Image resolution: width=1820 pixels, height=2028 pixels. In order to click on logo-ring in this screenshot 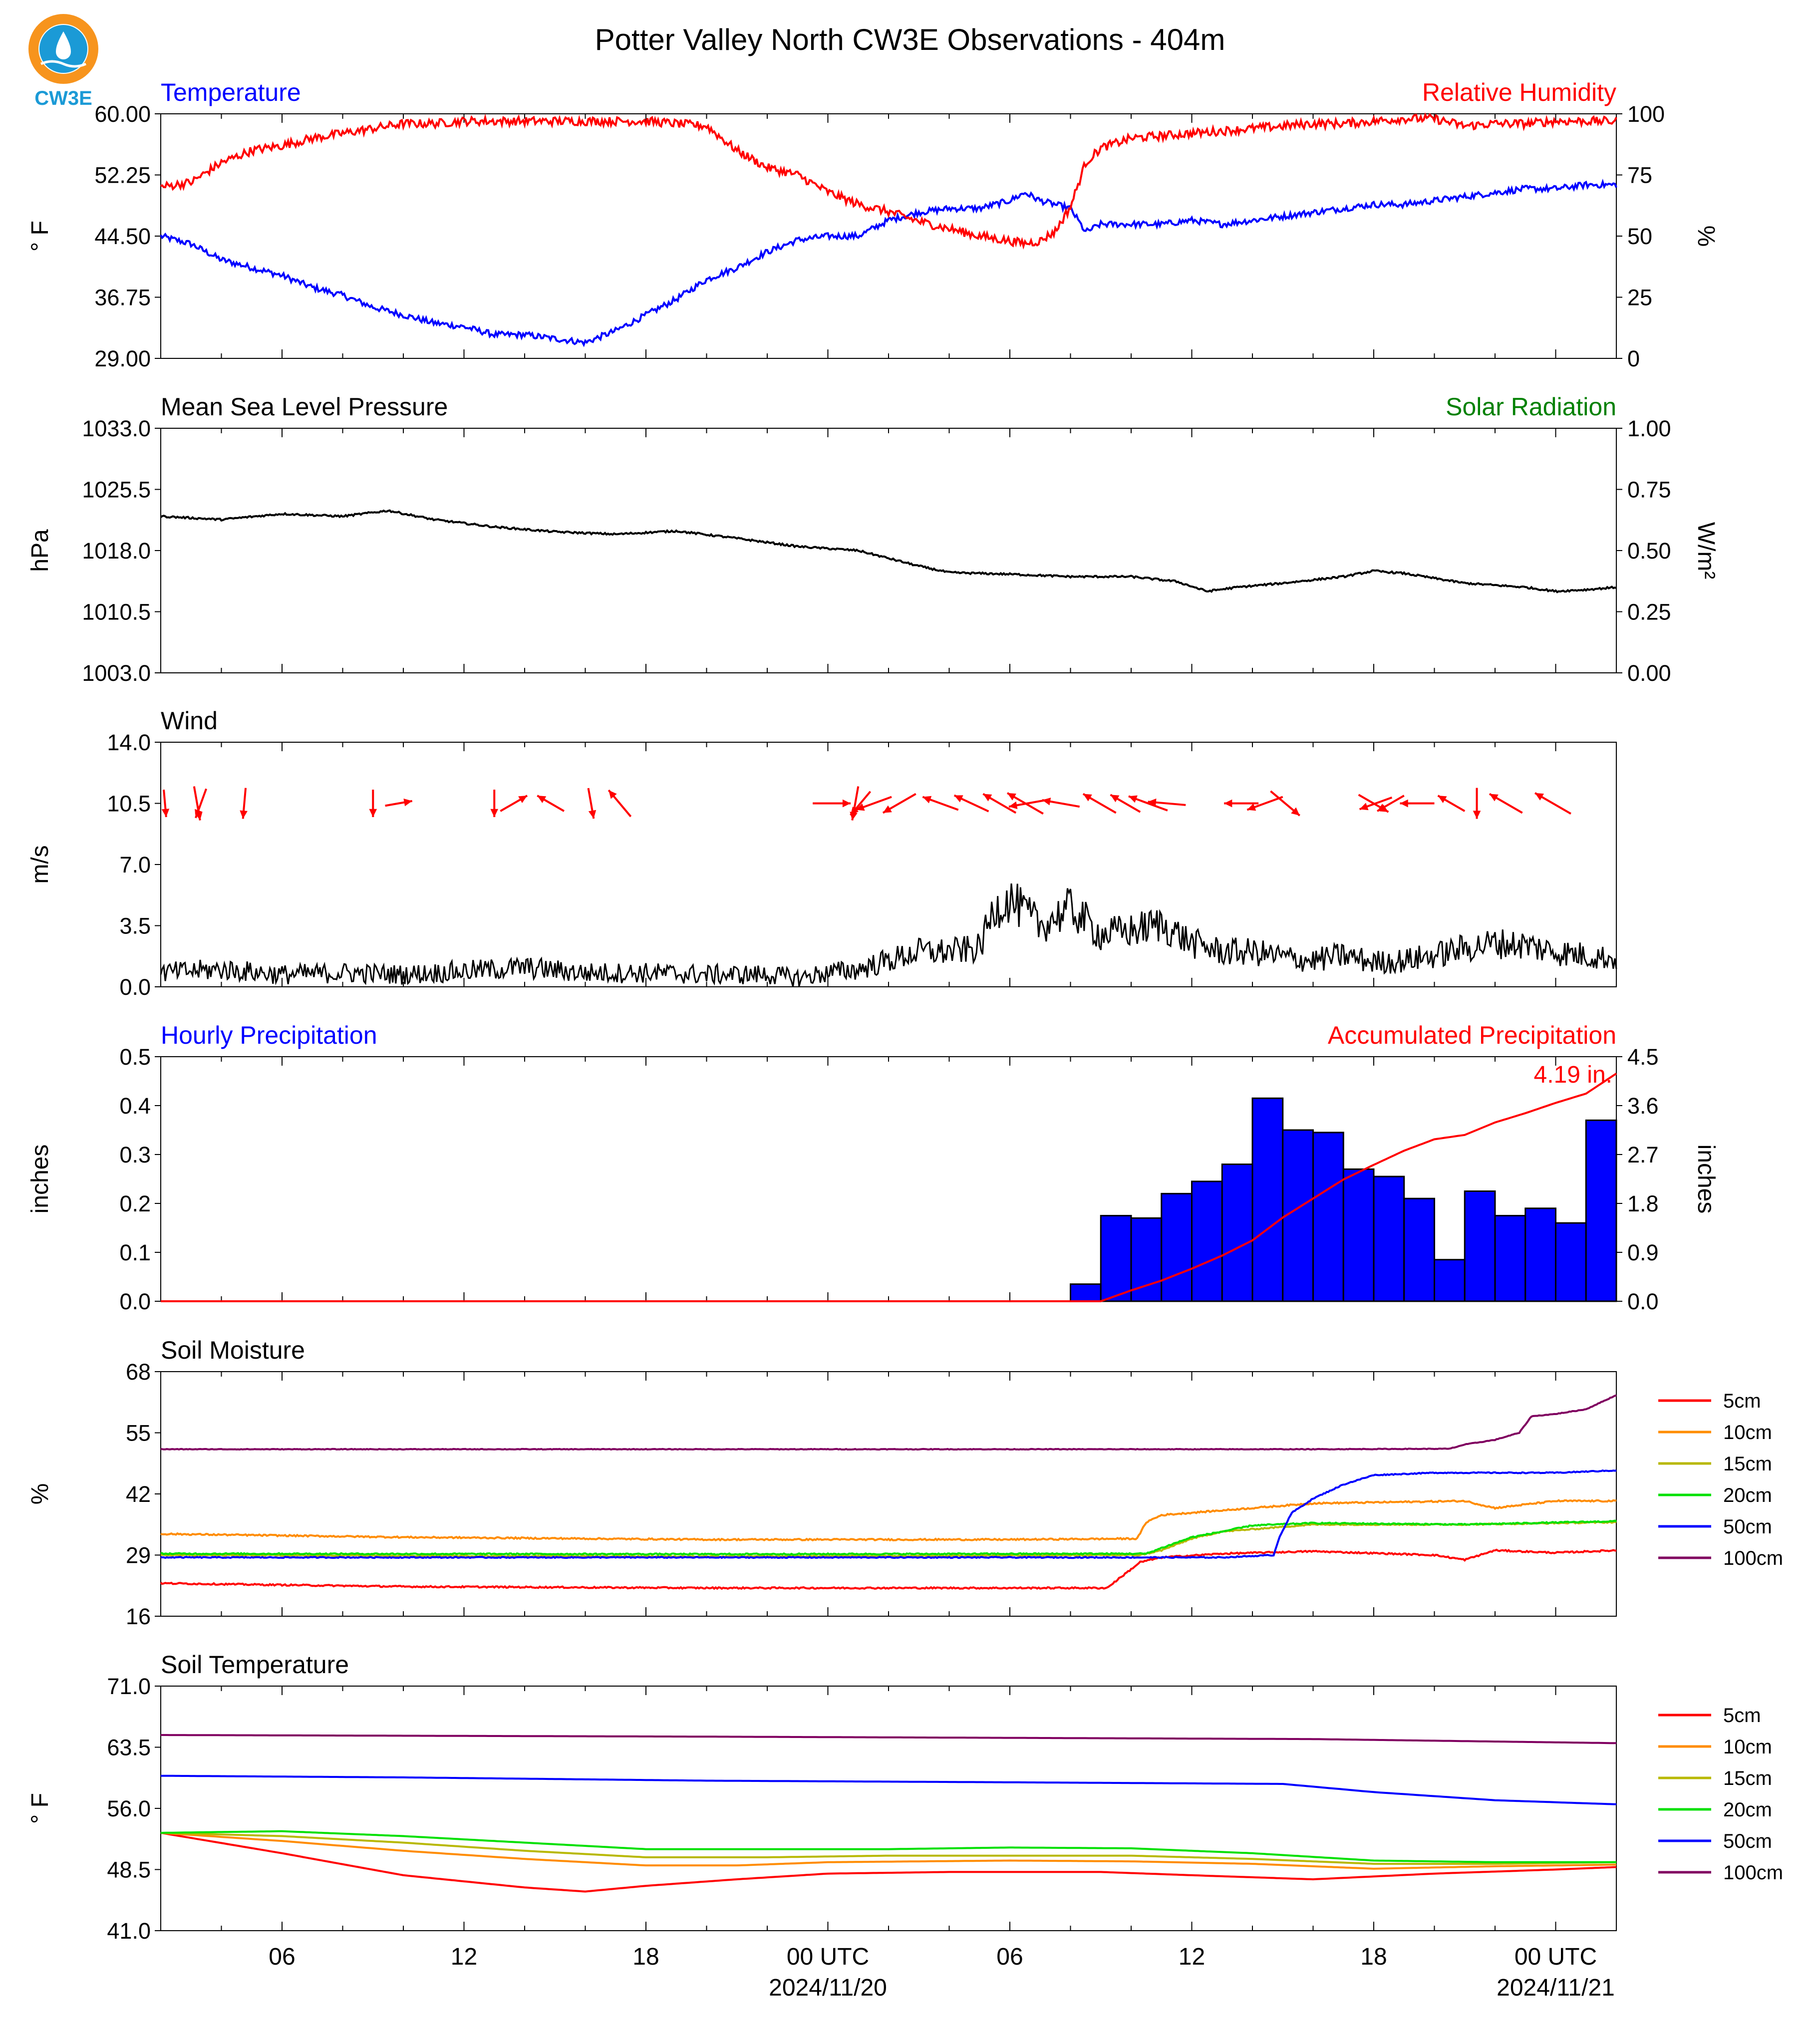, I will do `click(63, 49)`.